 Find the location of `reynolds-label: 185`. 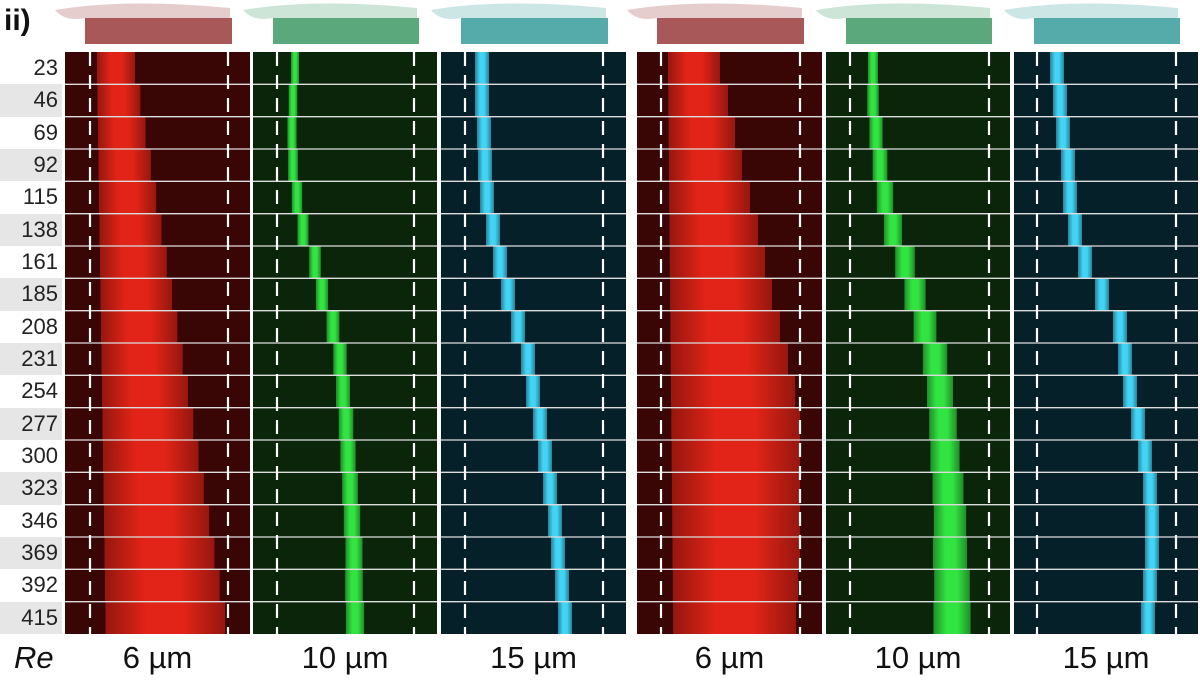

reynolds-label: 185 is located at coordinates (31, 294).